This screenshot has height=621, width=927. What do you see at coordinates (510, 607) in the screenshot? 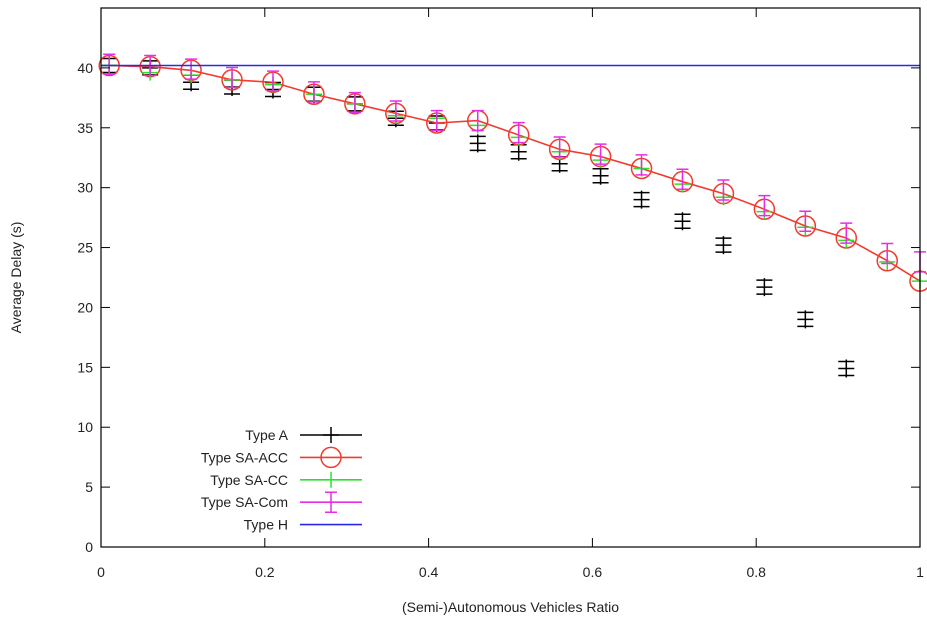
I see `x-axis-label: (Semi-)Autonomous Vehicles Ratio` at bounding box center [510, 607].